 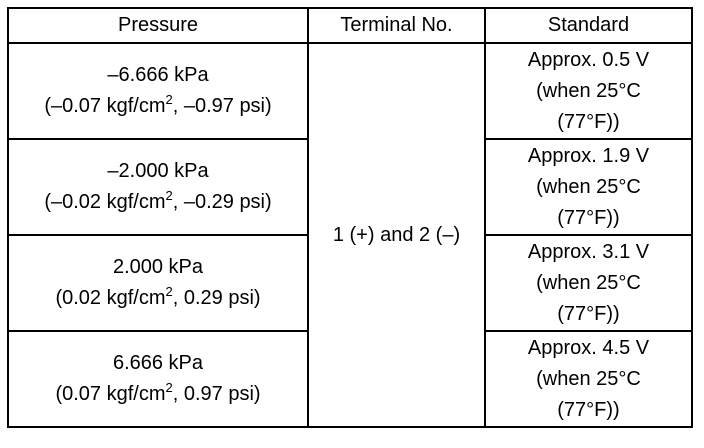 I want to click on standard-cell: Approx. 1.9 V (when 25°C (77°F)), so click(x=588, y=187).